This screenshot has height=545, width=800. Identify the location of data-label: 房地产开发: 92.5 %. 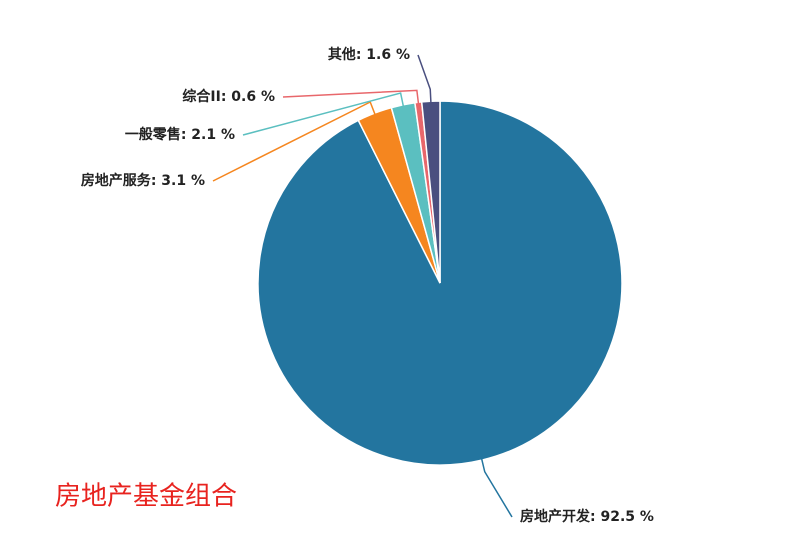
(587, 516).